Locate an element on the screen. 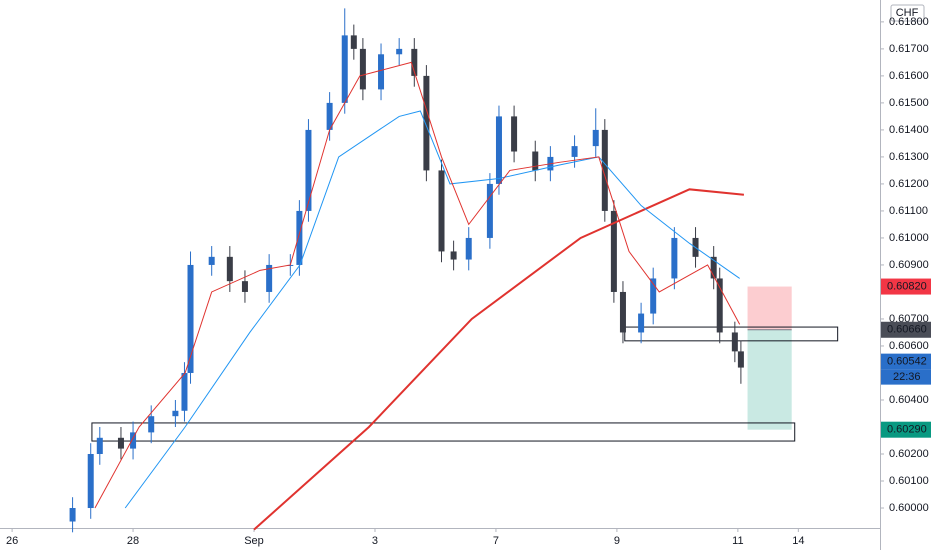 This screenshot has width=932, height=550. x-tick-label: Sep is located at coordinates (254, 541).